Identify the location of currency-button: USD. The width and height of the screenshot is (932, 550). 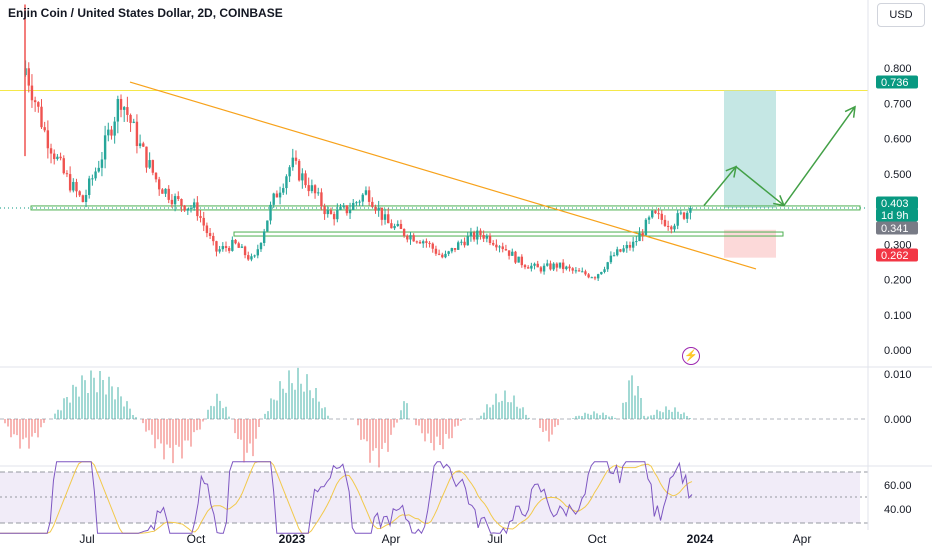
(901, 15).